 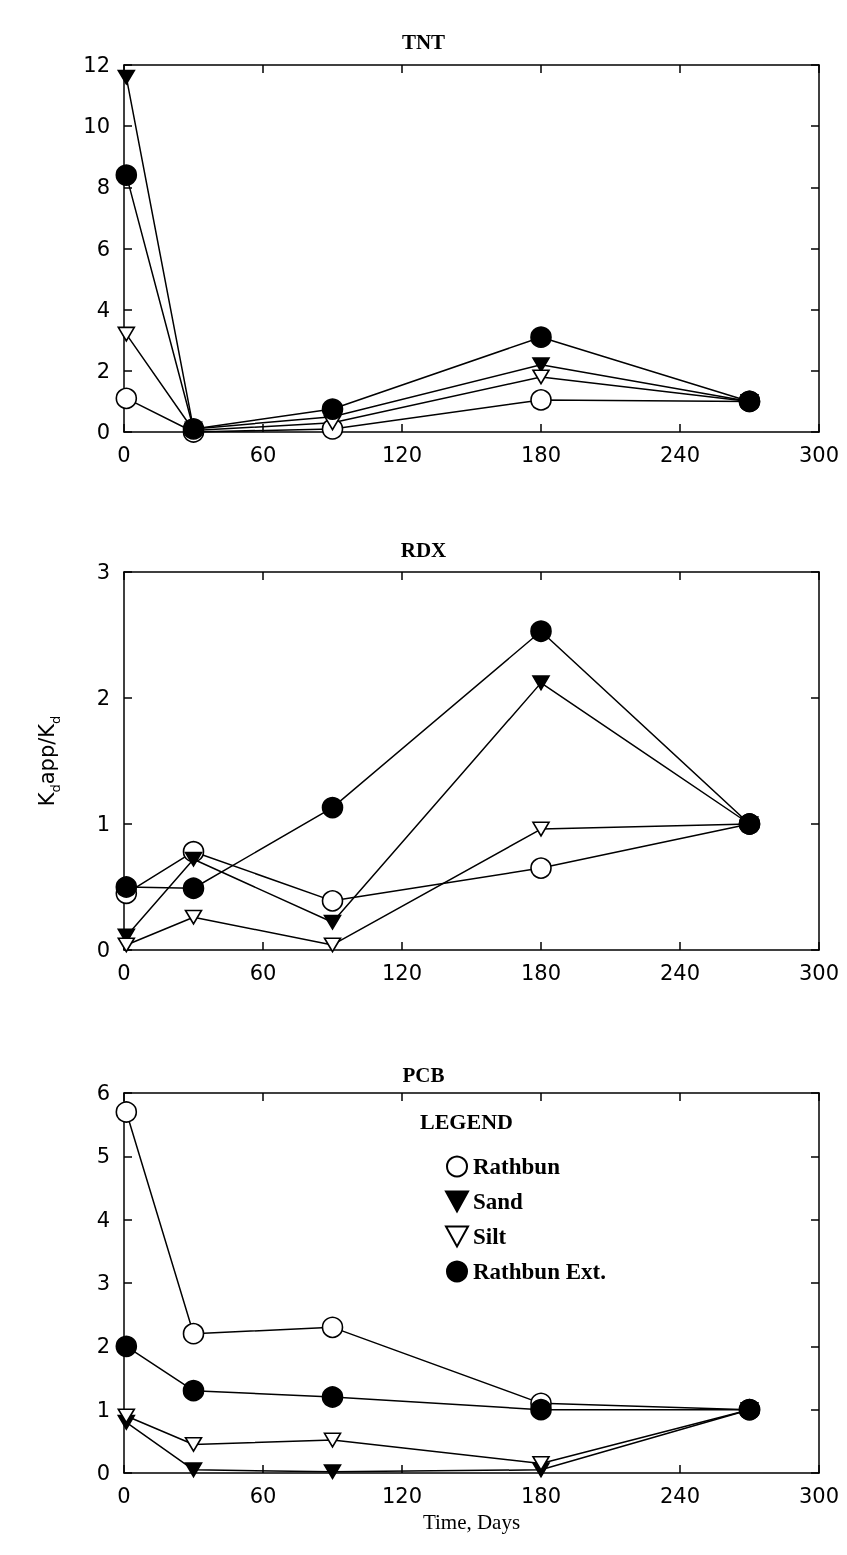 What do you see at coordinates (539, 1271) in the screenshot?
I see `legend-label: Rathbun Ext.` at bounding box center [539, 1271].